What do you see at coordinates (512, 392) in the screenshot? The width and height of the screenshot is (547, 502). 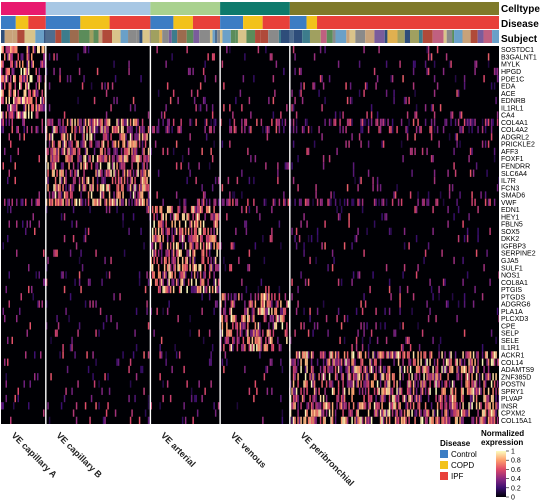 I see `gene-label: SPRY1` at bounding box center [512, 392].